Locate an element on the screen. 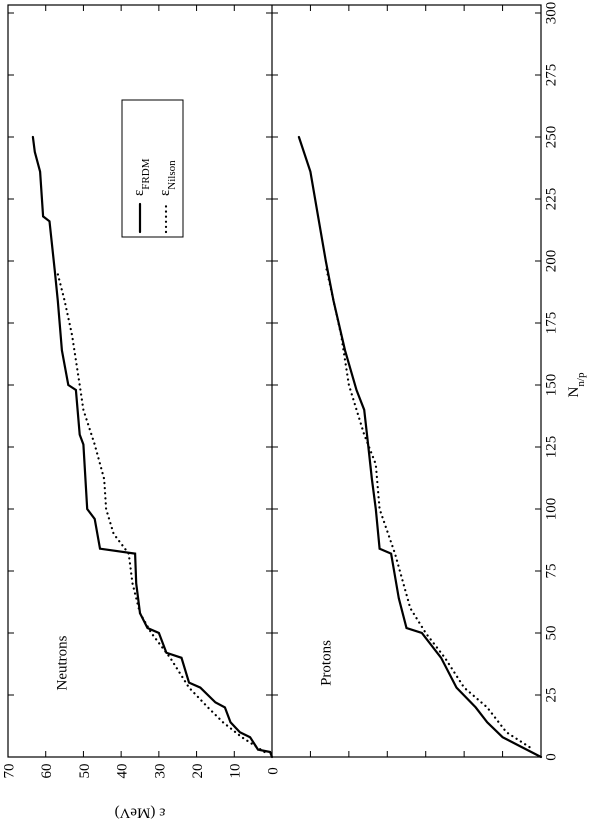  x-tick-label: 225 is located at coordinates (551, 199).